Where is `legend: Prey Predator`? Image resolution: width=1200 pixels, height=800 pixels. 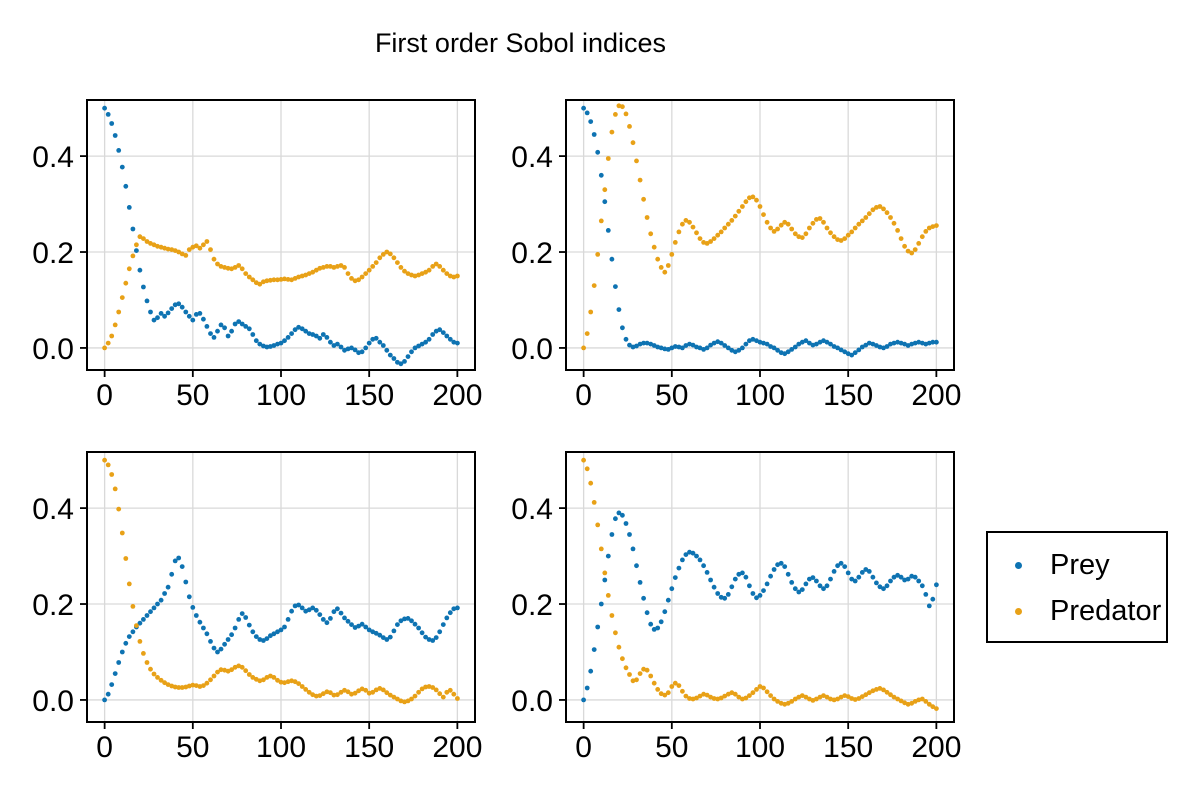 legend: Prey Predator is located at coordinates (1077, 587).